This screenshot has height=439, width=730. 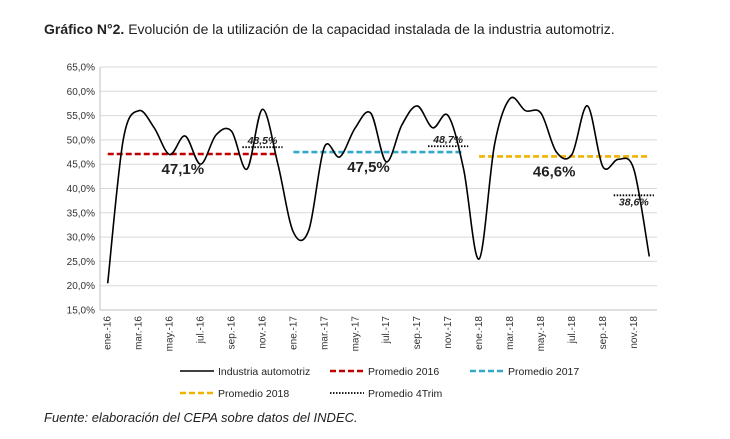 What do you see at coordinates (81, 262) in the screenshot?
I see `y-tick-label: 25,0%` at bounding box center [81, 262].